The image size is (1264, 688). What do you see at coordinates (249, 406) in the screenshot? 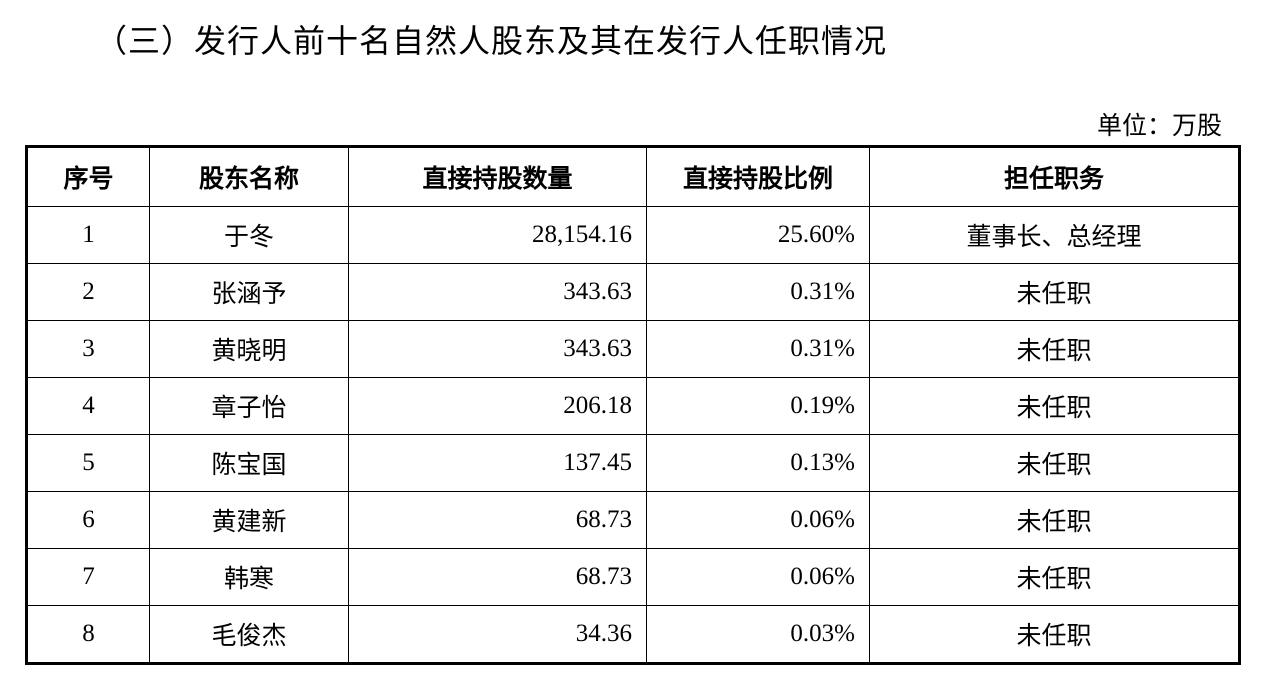
I see `table-cell: 章子怡` at bounding box center [249, 406].